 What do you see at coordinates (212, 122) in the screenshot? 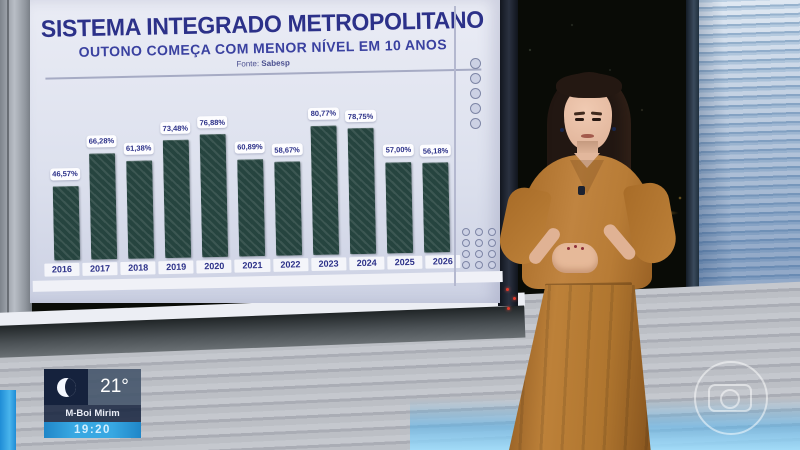
I see `bar-value-label: 76,88%` at bounding box center [212, 122].